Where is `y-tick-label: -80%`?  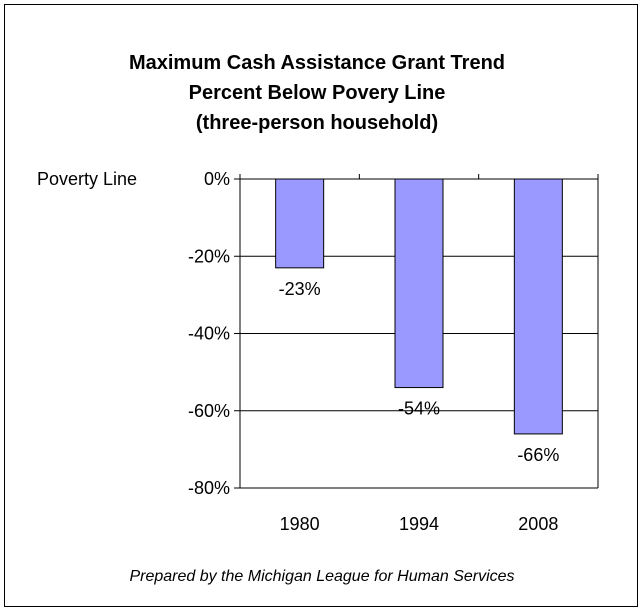 y-tick-label: -80% is located at coordinates (209, 488).